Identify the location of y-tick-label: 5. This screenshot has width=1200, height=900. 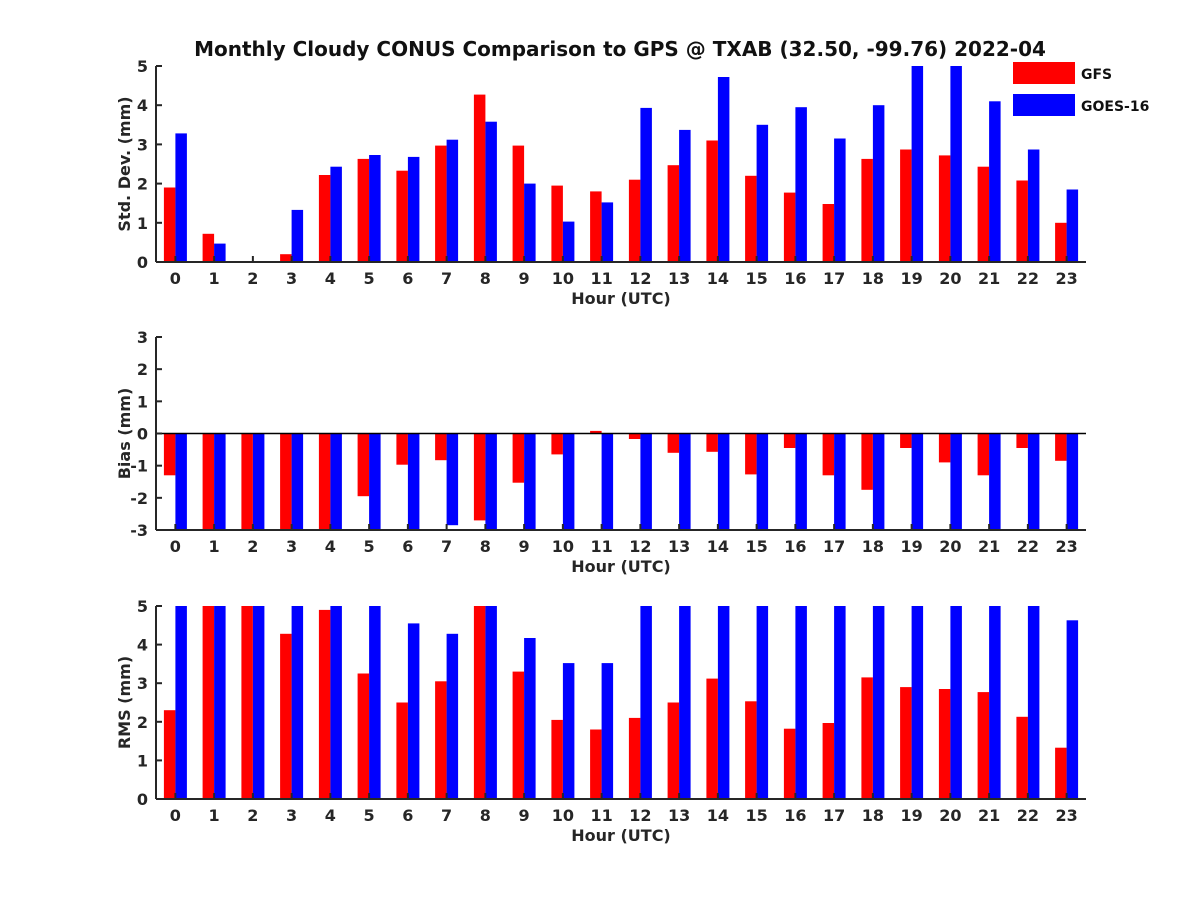
(142, 606).